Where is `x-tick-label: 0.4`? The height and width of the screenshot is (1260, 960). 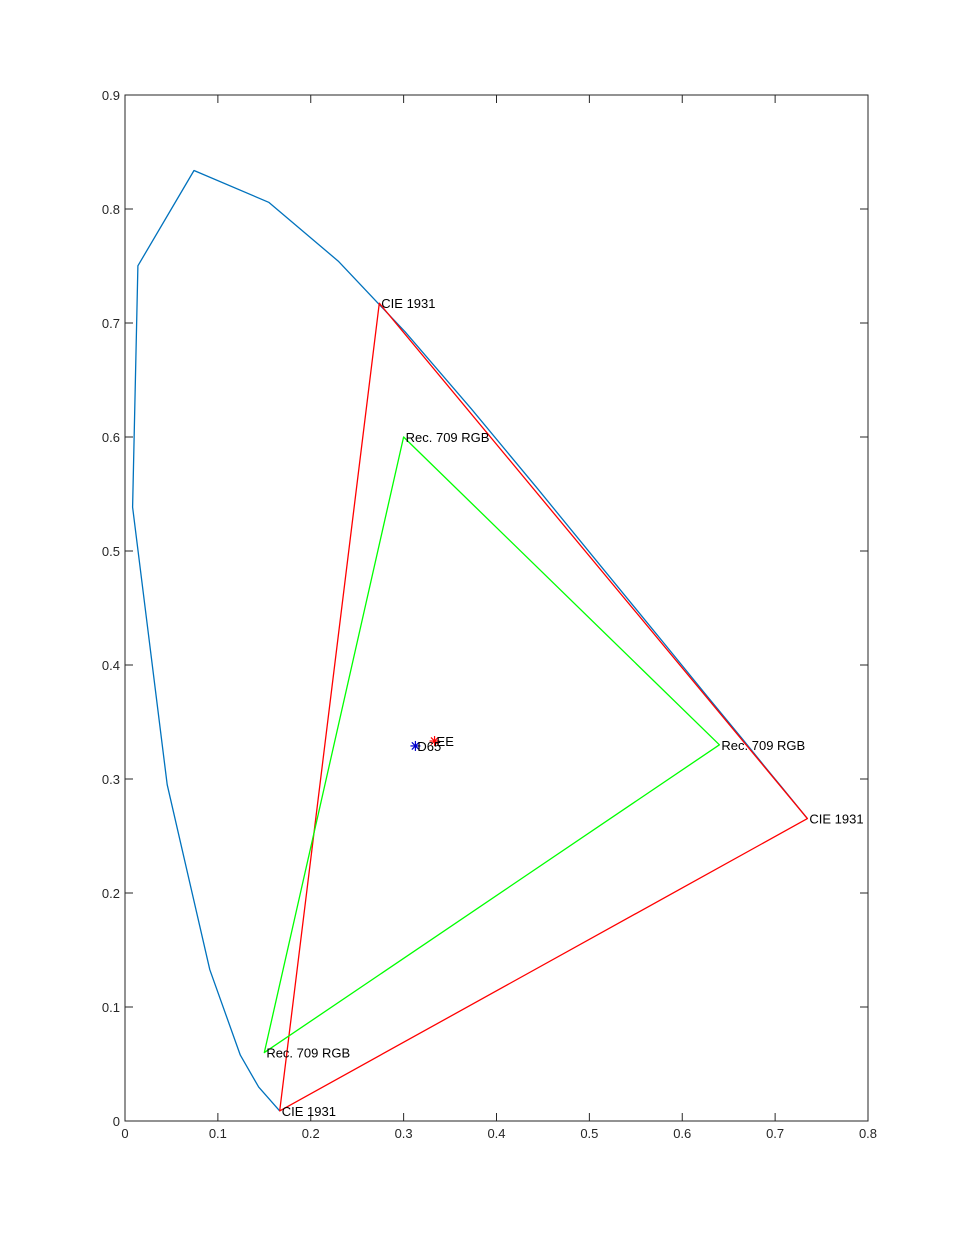
x-tick-label: 0.4 is located at coordinates (496, 1133).